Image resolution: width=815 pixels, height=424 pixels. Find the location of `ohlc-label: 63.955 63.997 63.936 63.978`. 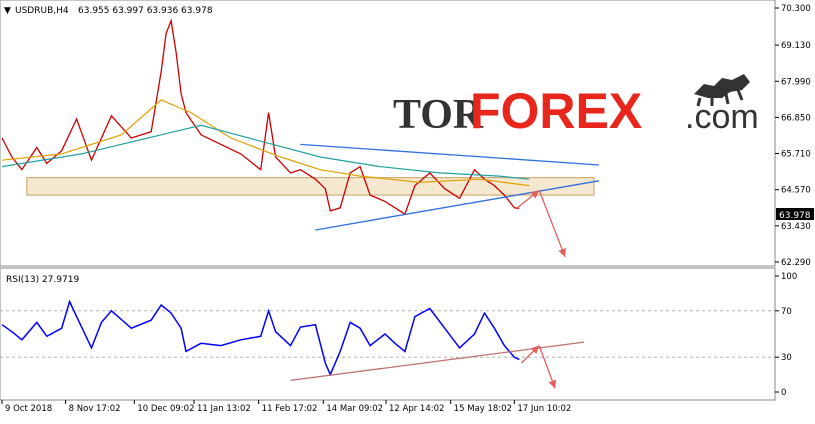

ohlc-label: 63.955 63.997 63.936 63.978 is located at coordinates (145, 11).